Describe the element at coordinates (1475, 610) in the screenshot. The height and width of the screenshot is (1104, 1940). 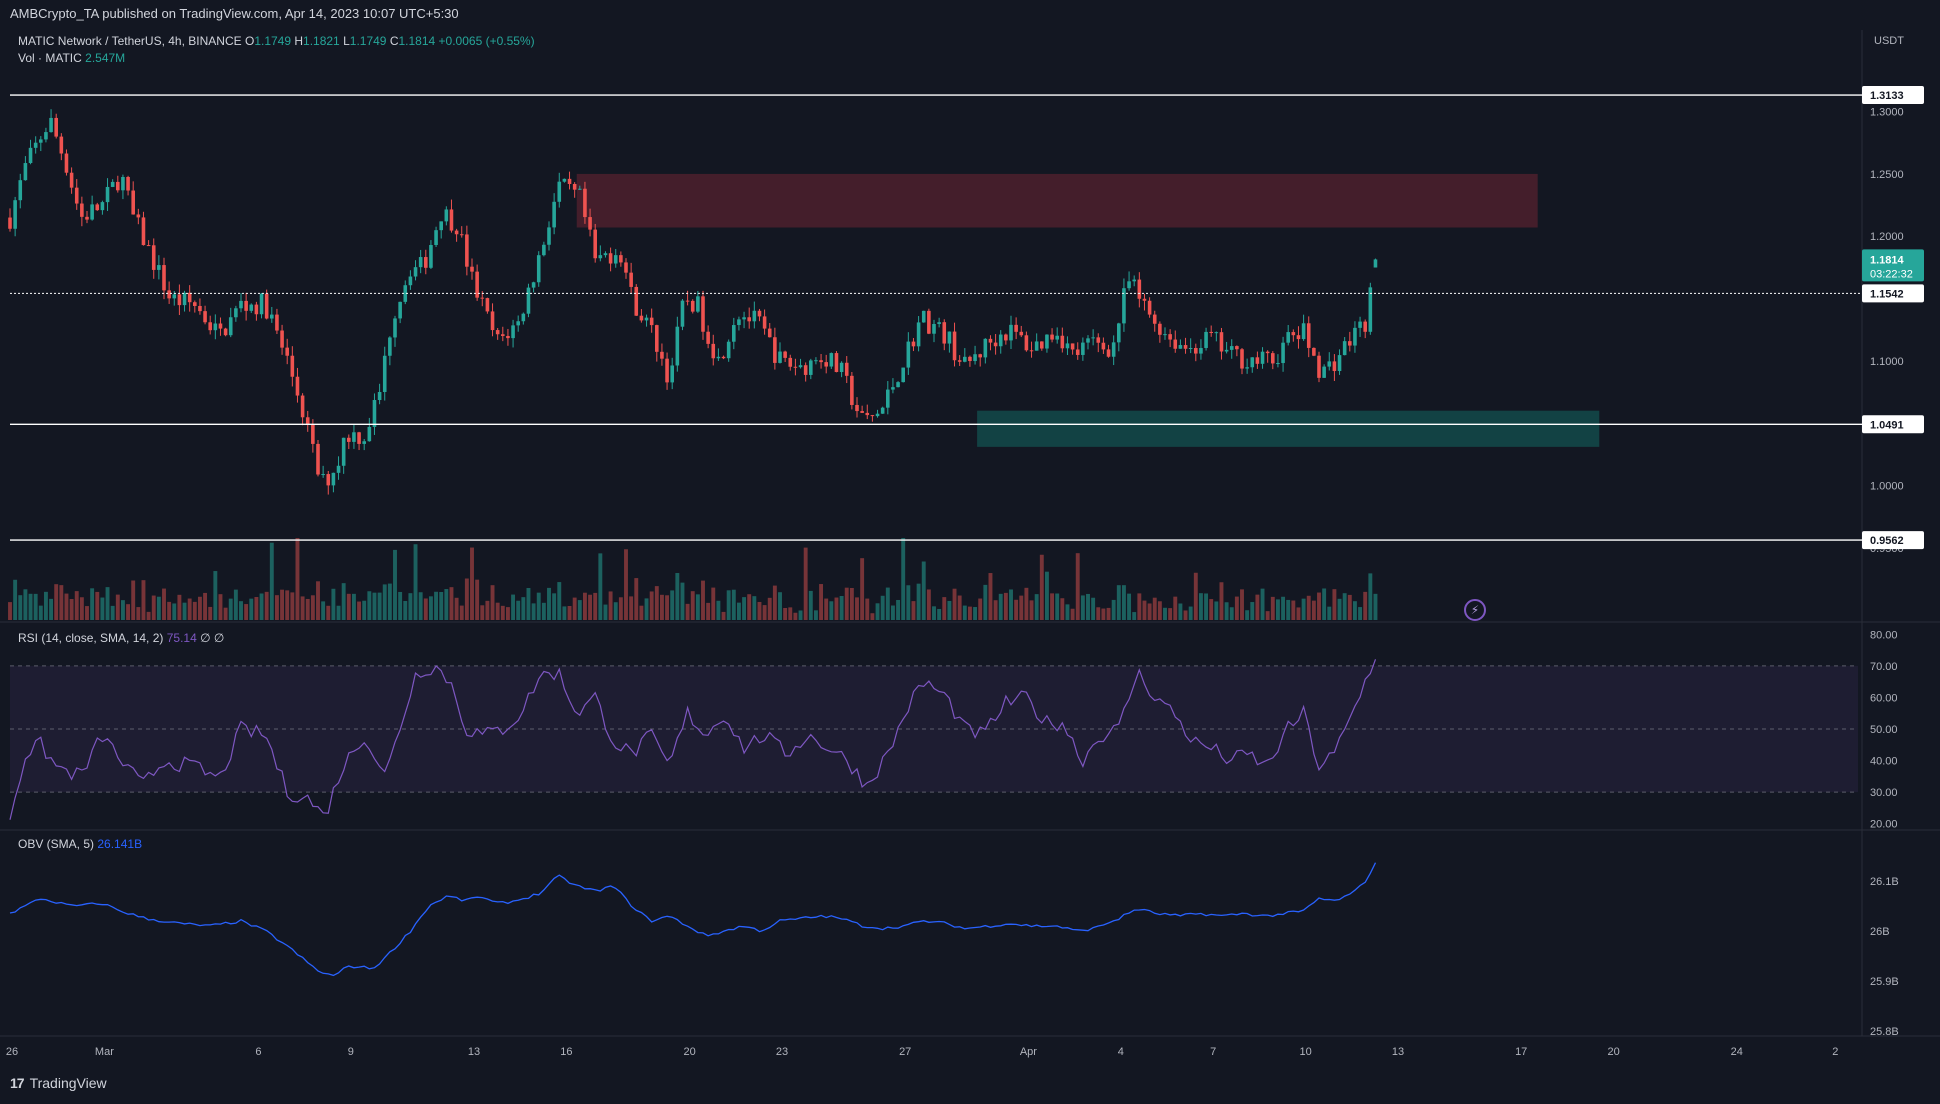
I see `lightning-icon: ⚡` at that location.